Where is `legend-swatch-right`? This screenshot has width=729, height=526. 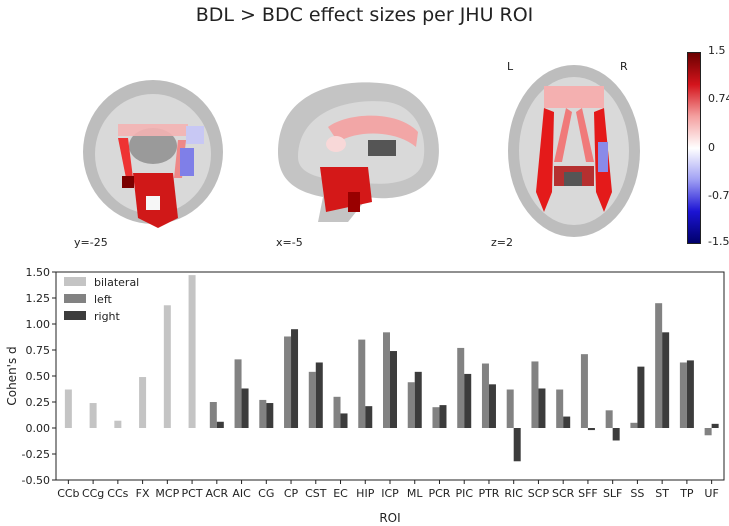
legend-swatch-right is located at coordinates (75, 315).